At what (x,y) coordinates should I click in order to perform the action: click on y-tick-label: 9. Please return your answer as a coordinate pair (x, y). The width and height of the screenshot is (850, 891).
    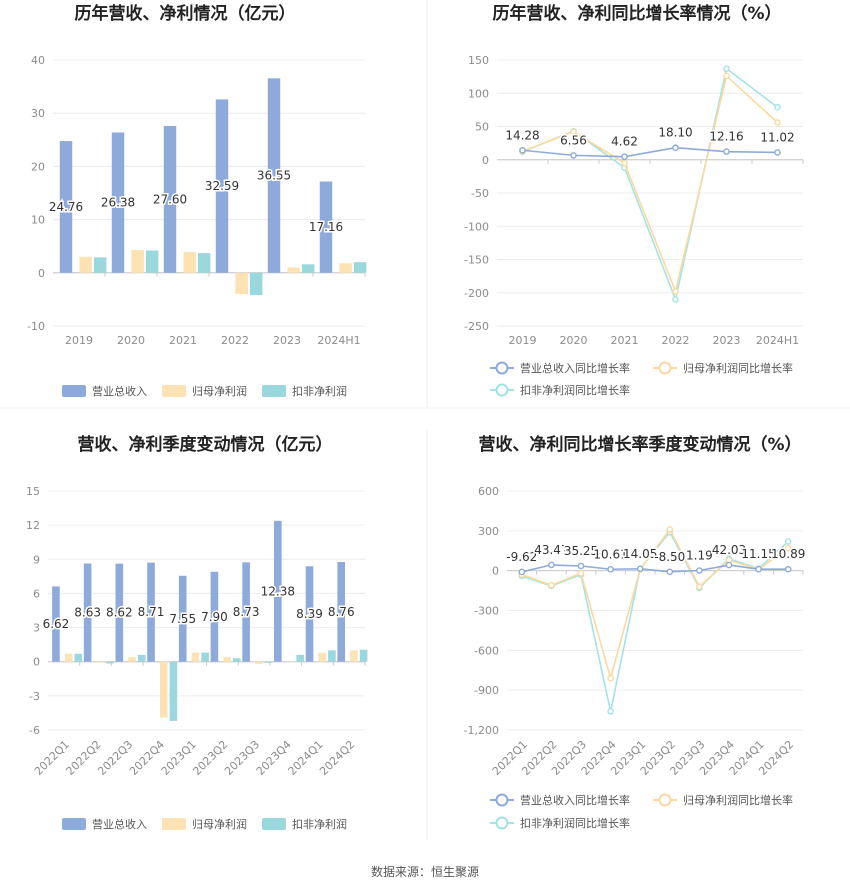
    Looking at the image, I should click on (36, 559).